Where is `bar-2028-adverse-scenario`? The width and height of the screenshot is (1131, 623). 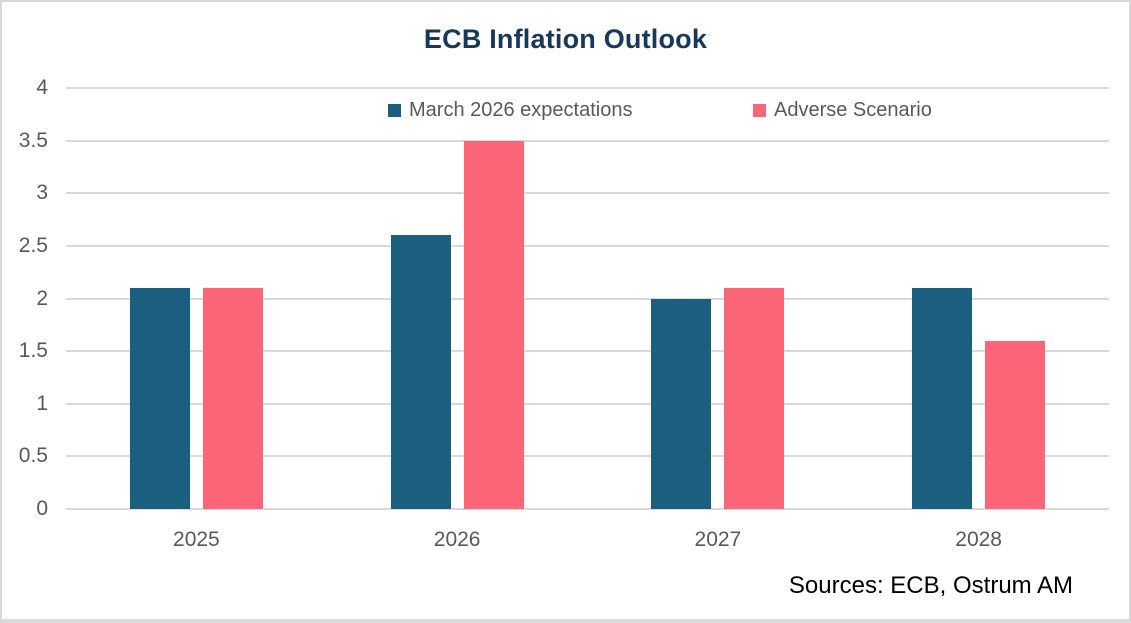 bar-2028-adverse-scenario is located at coordinates (1015, 424).